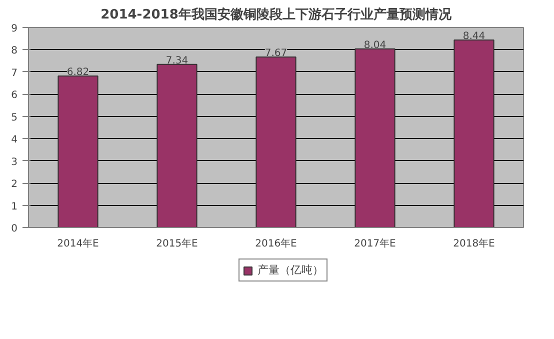  I want to click on data-label: 8.04, so click(375, 45).